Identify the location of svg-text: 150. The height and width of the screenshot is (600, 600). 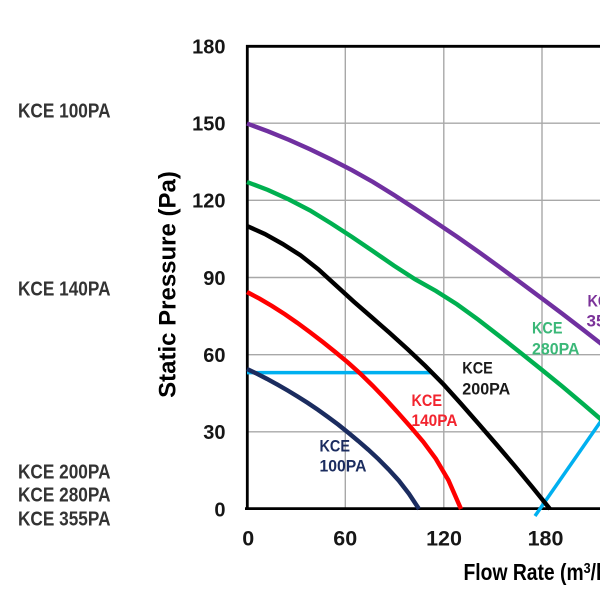
(208, 125).